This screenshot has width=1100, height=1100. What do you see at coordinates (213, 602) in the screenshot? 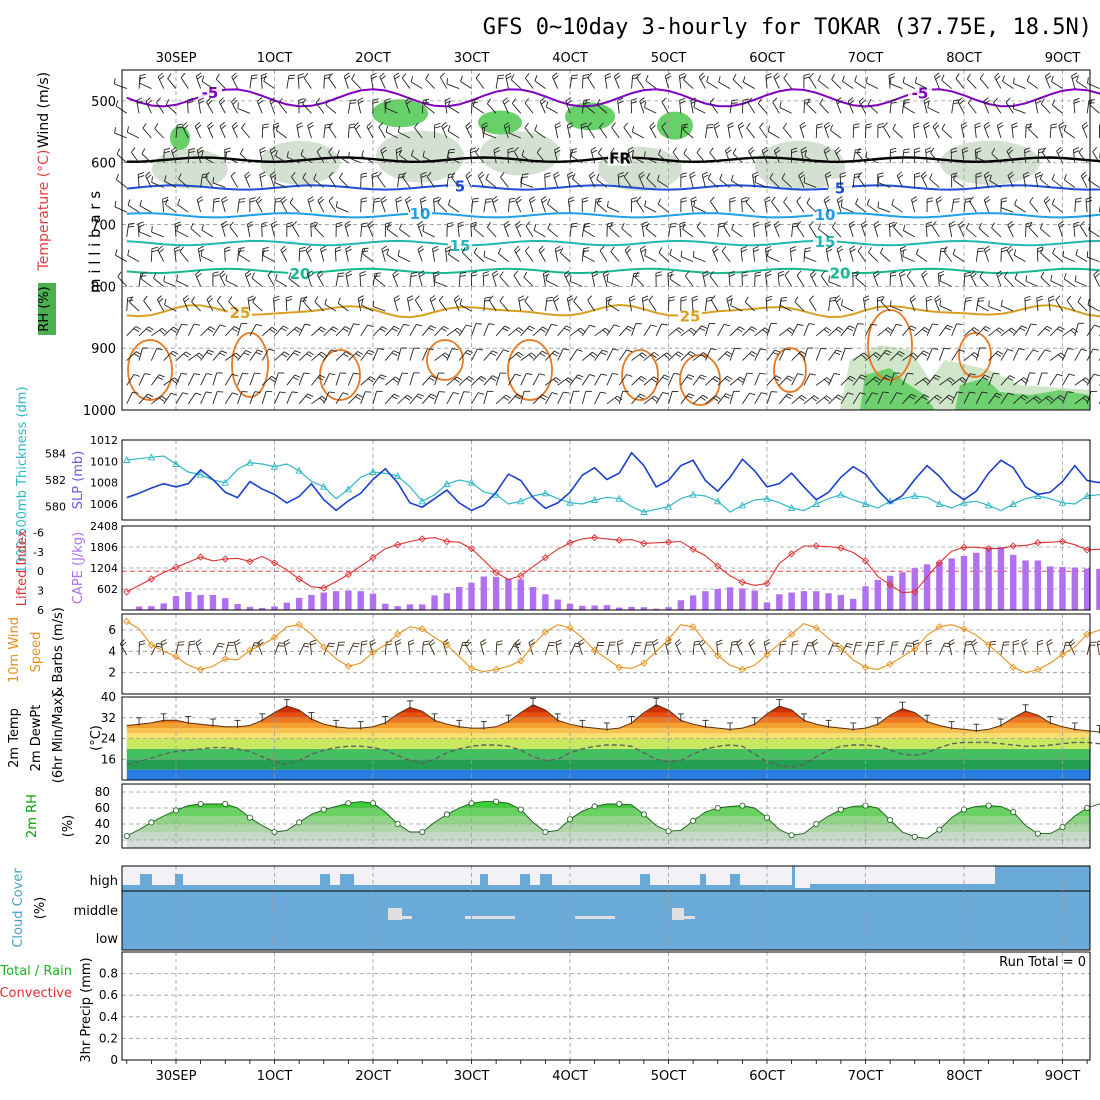
I see `cape-bar` at bounding box center [213, 602].